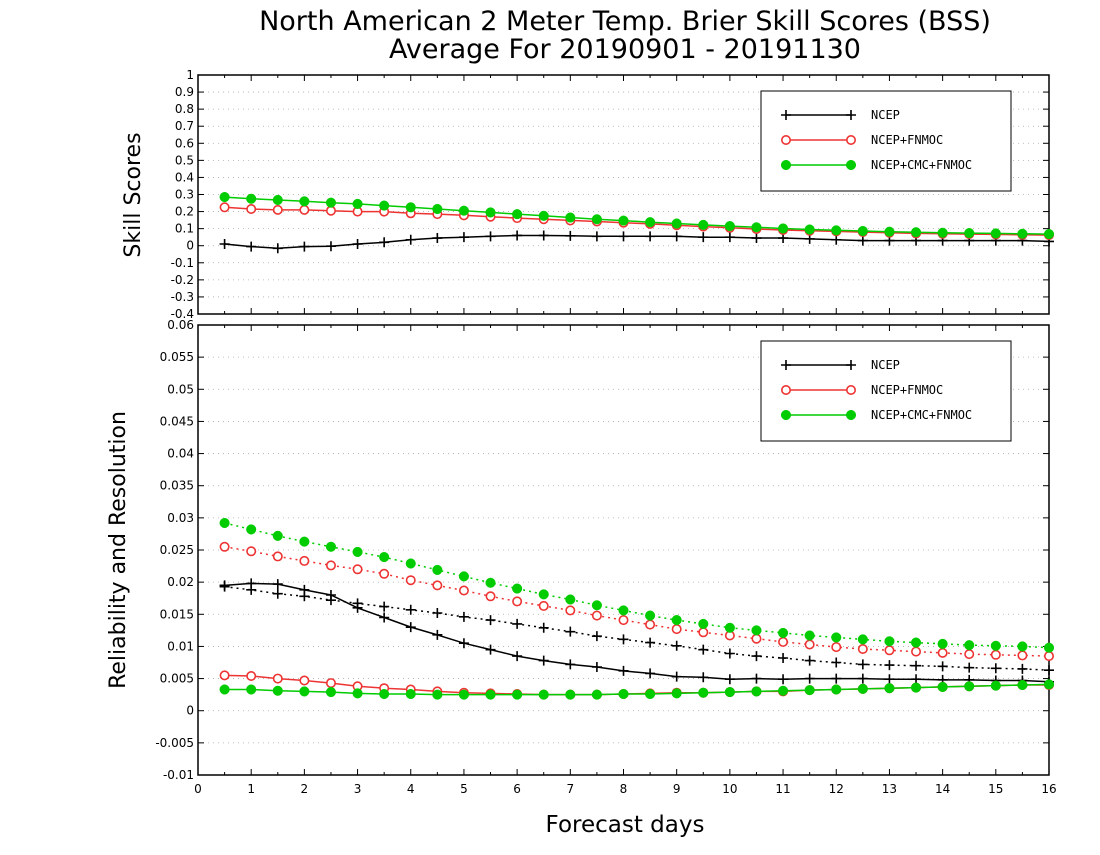 This screenshot has height=855, width=1100. I want to click on bottom-y-tick-label-13: 0.055, so click(177, 357).